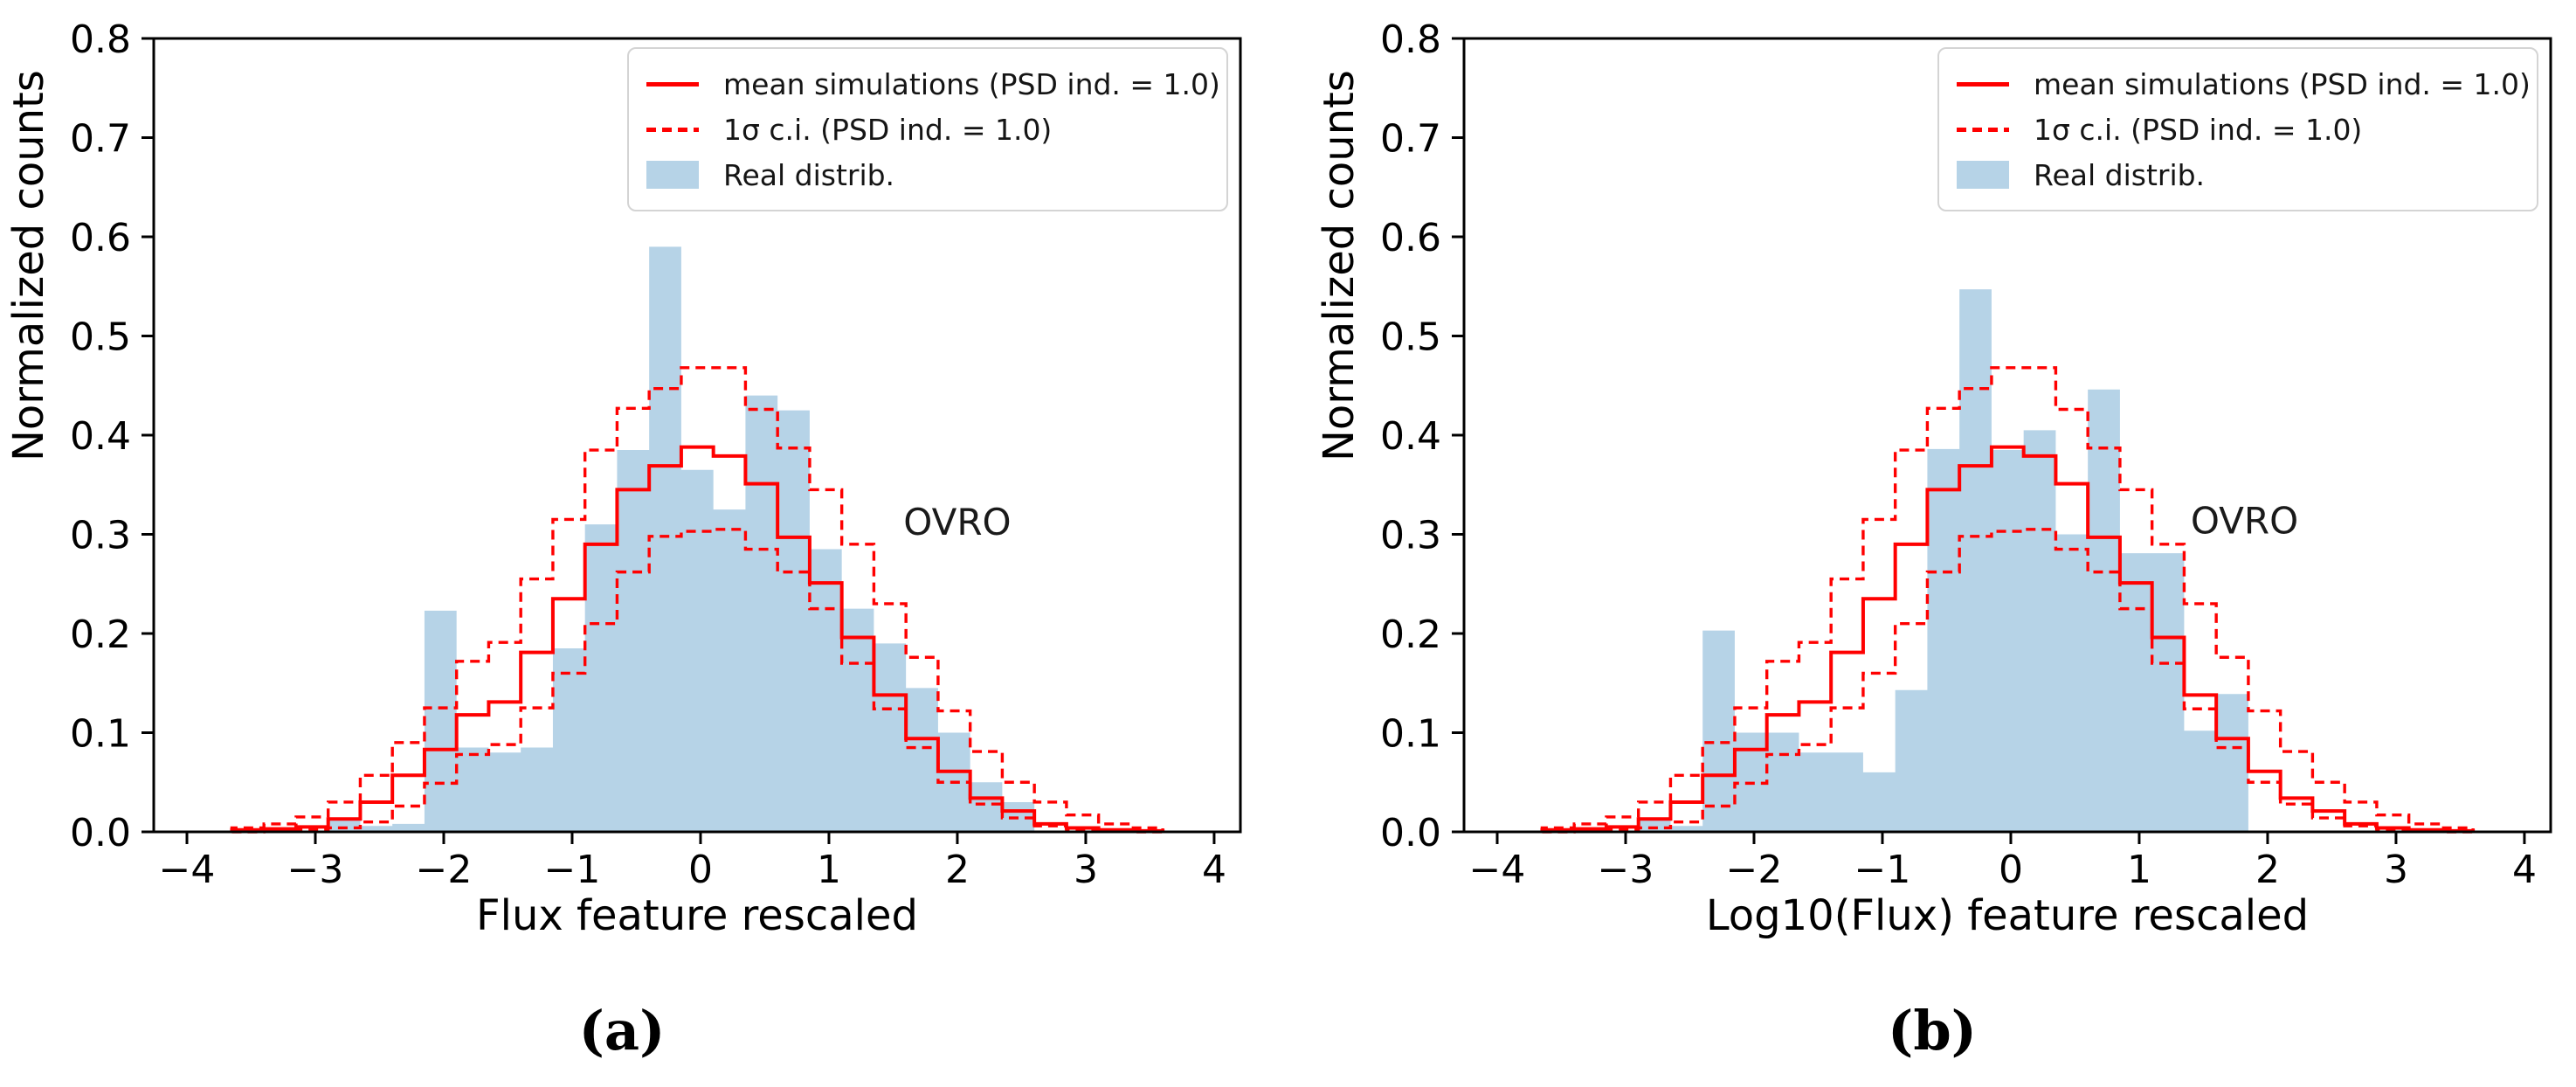  Describe the element at coordinates (622, 1031) in the screenshot. I see `panel-label-a: (a)` at that location.